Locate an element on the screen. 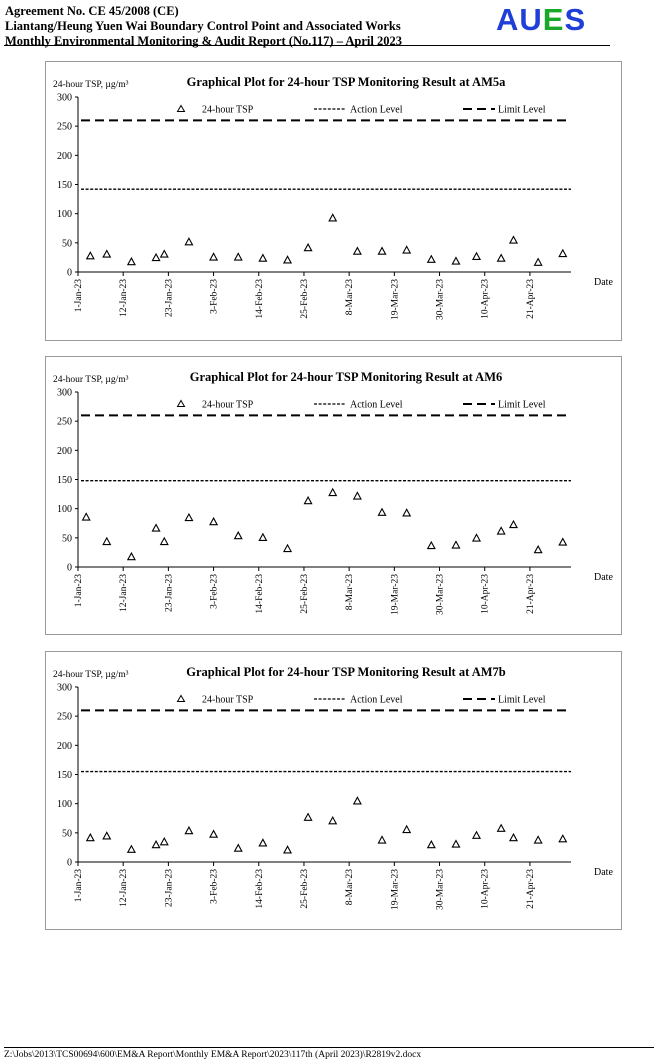  legend-triangle-marker is located at coordinates (181, 403).